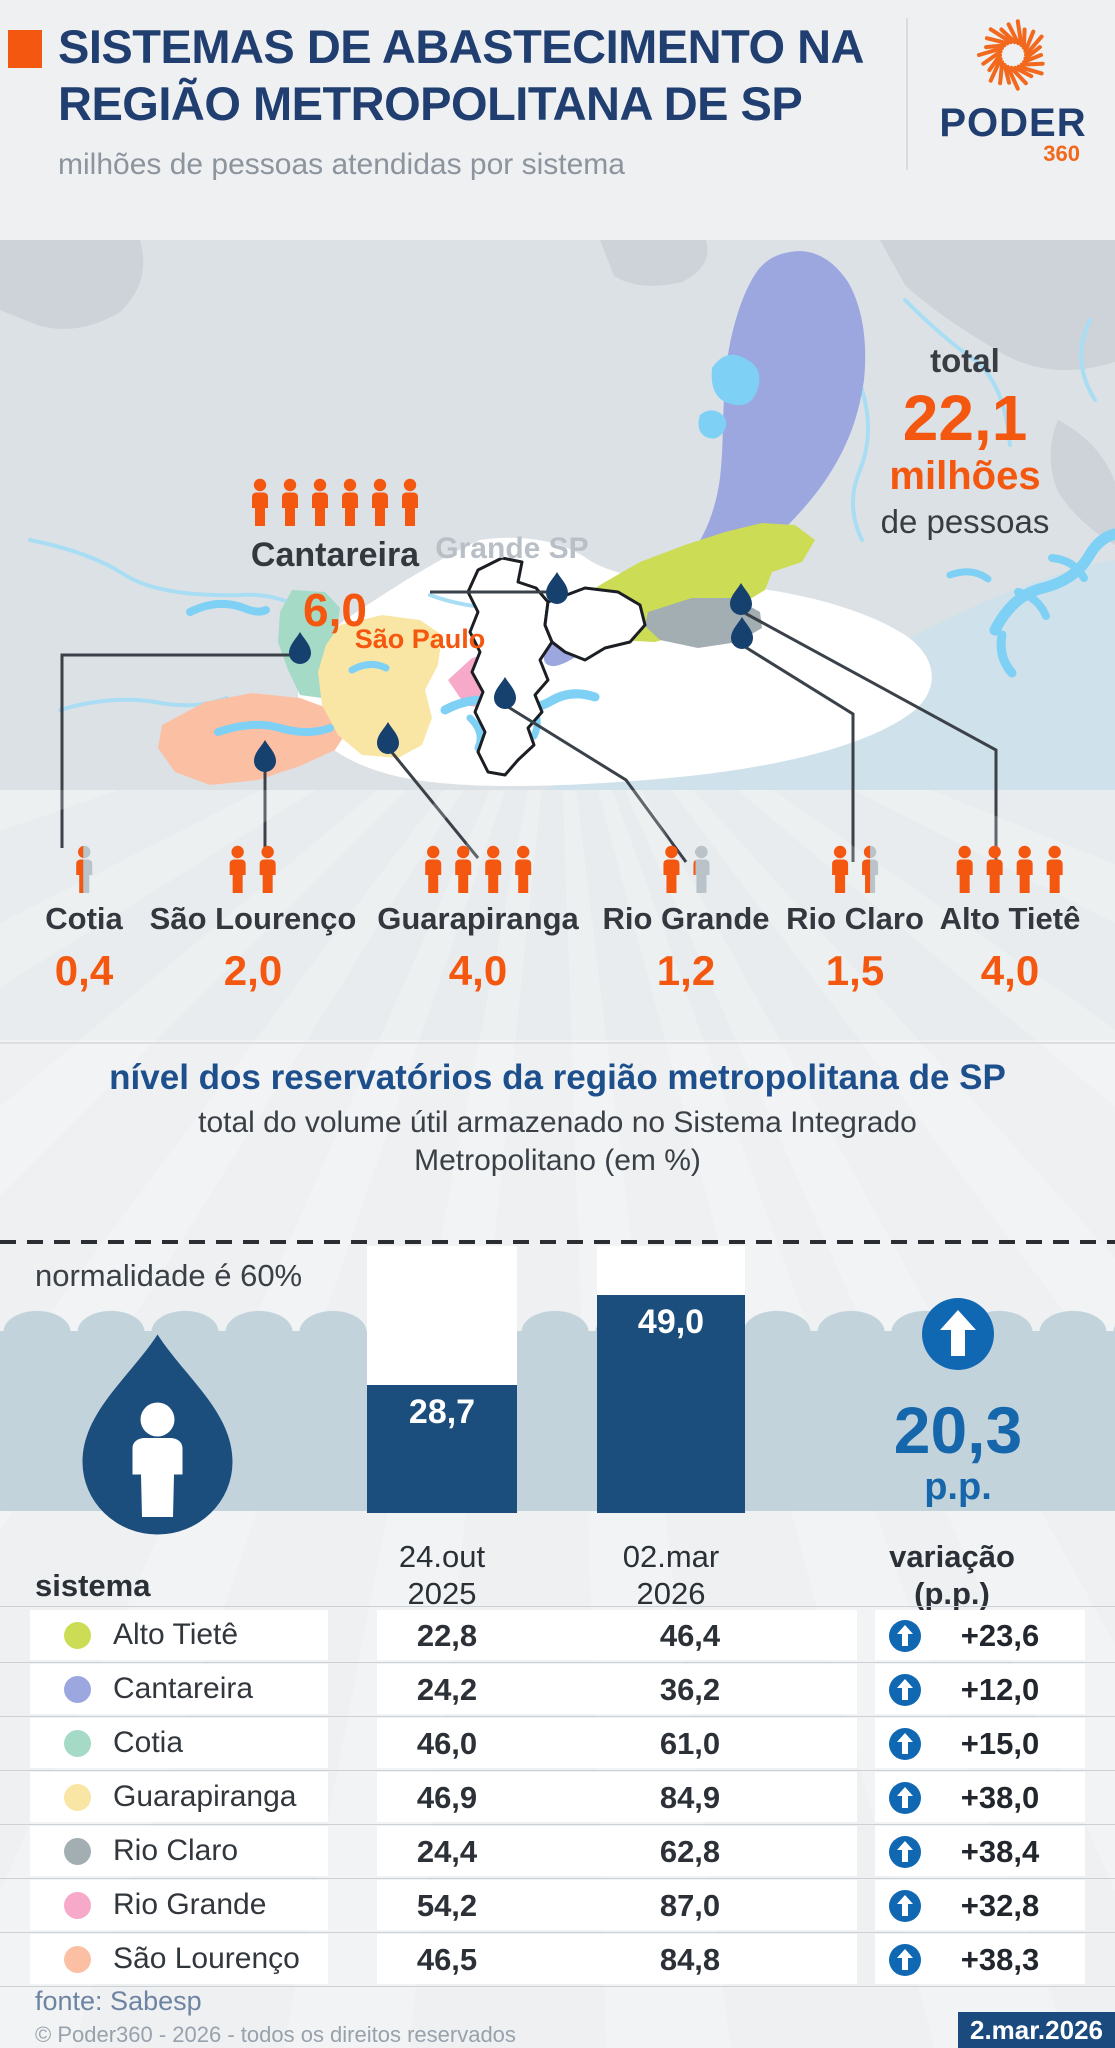 The height and width of the screenshot is (2048, 1115). What do you see at coordinates (557, 1043) in the screenshot?
I see `section-divider` at bounding box center [557, 1043].